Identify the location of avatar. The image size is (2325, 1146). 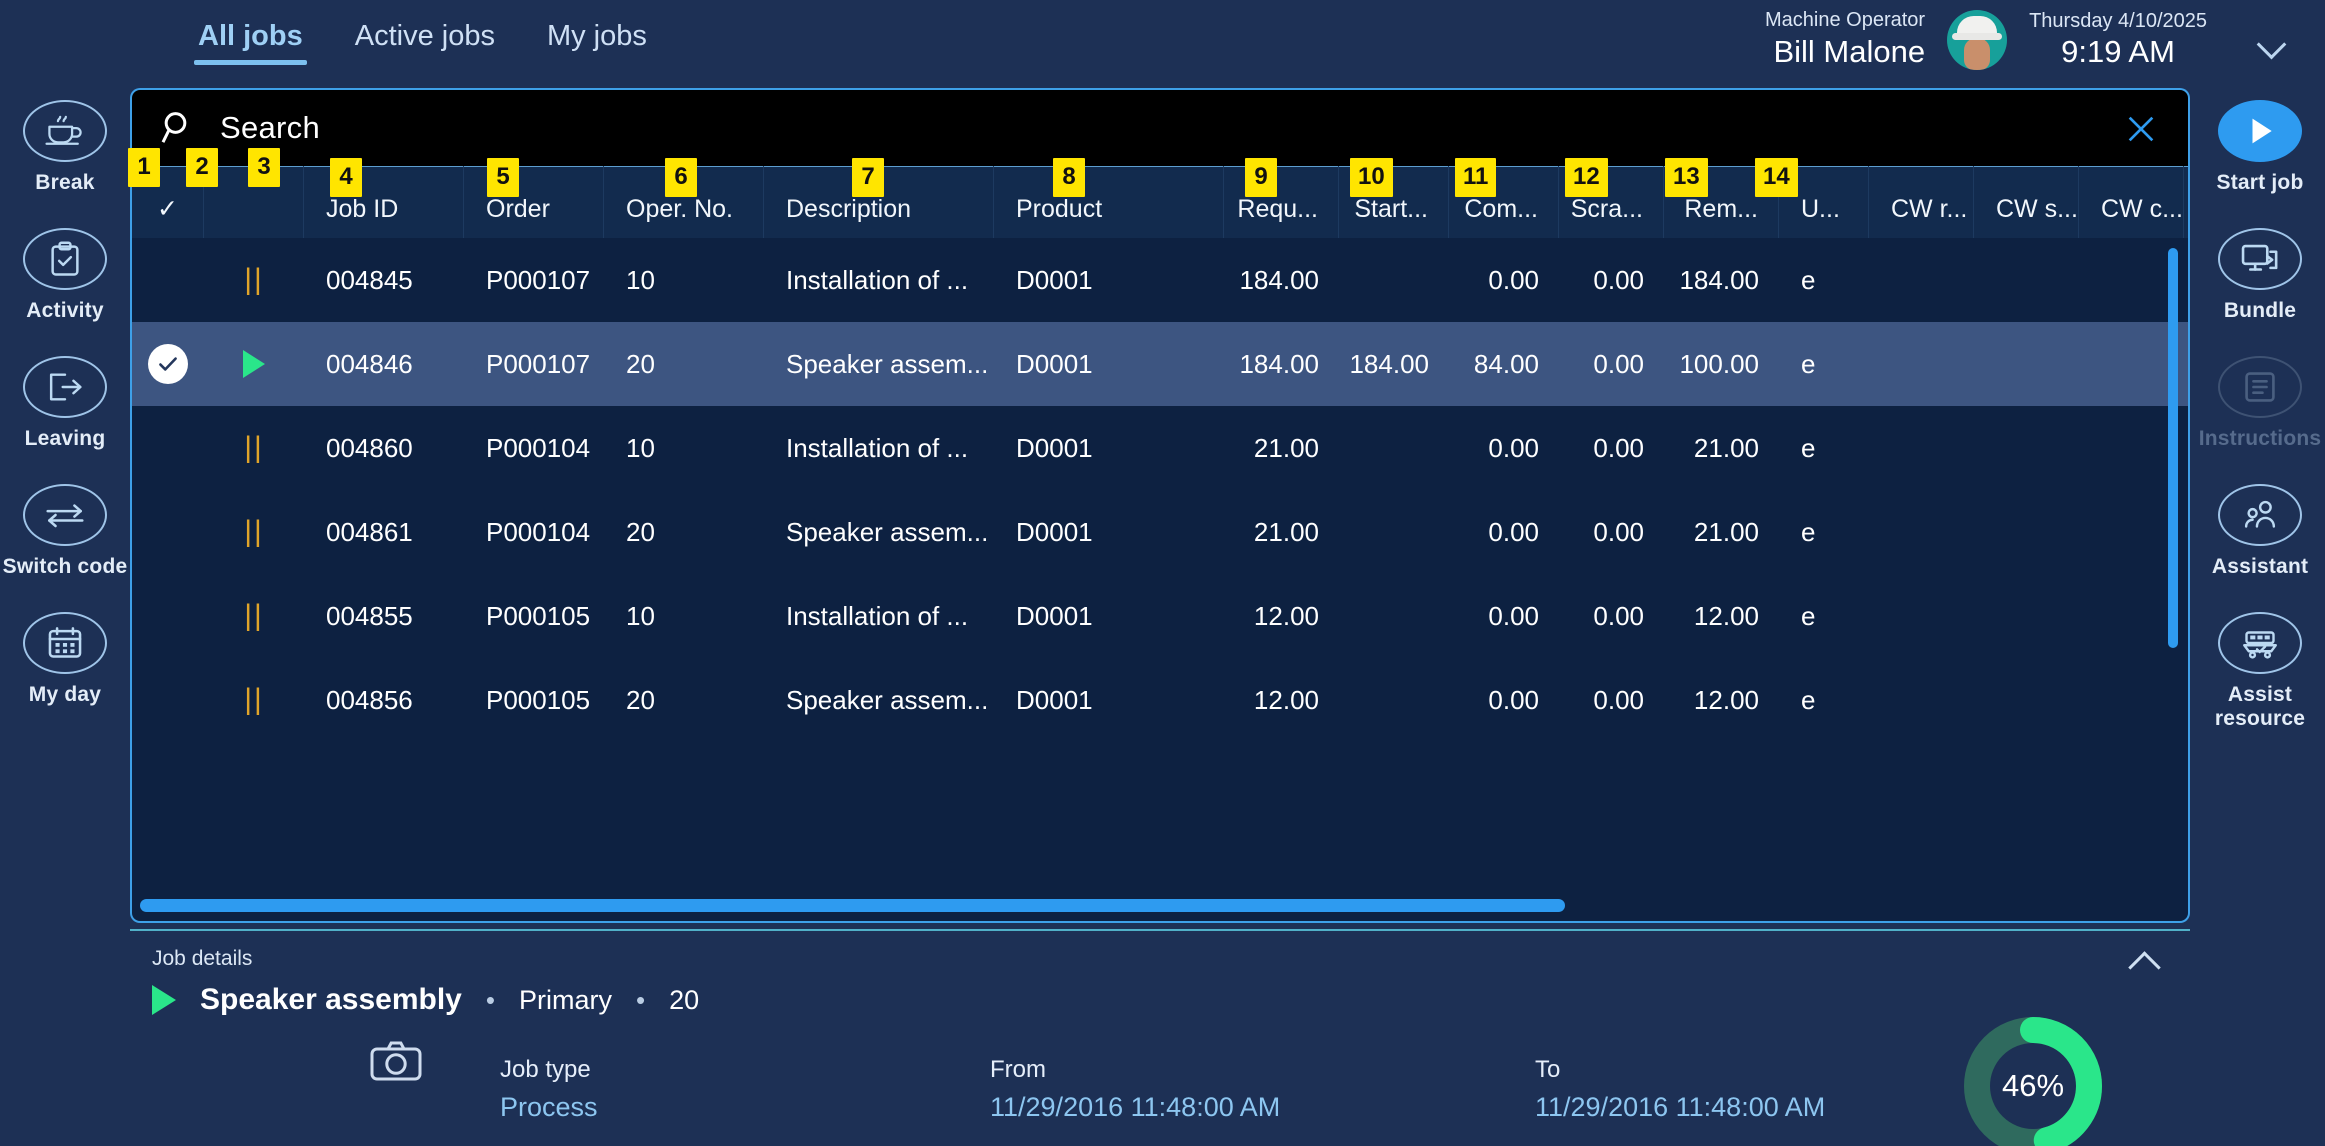
(1977, 39).